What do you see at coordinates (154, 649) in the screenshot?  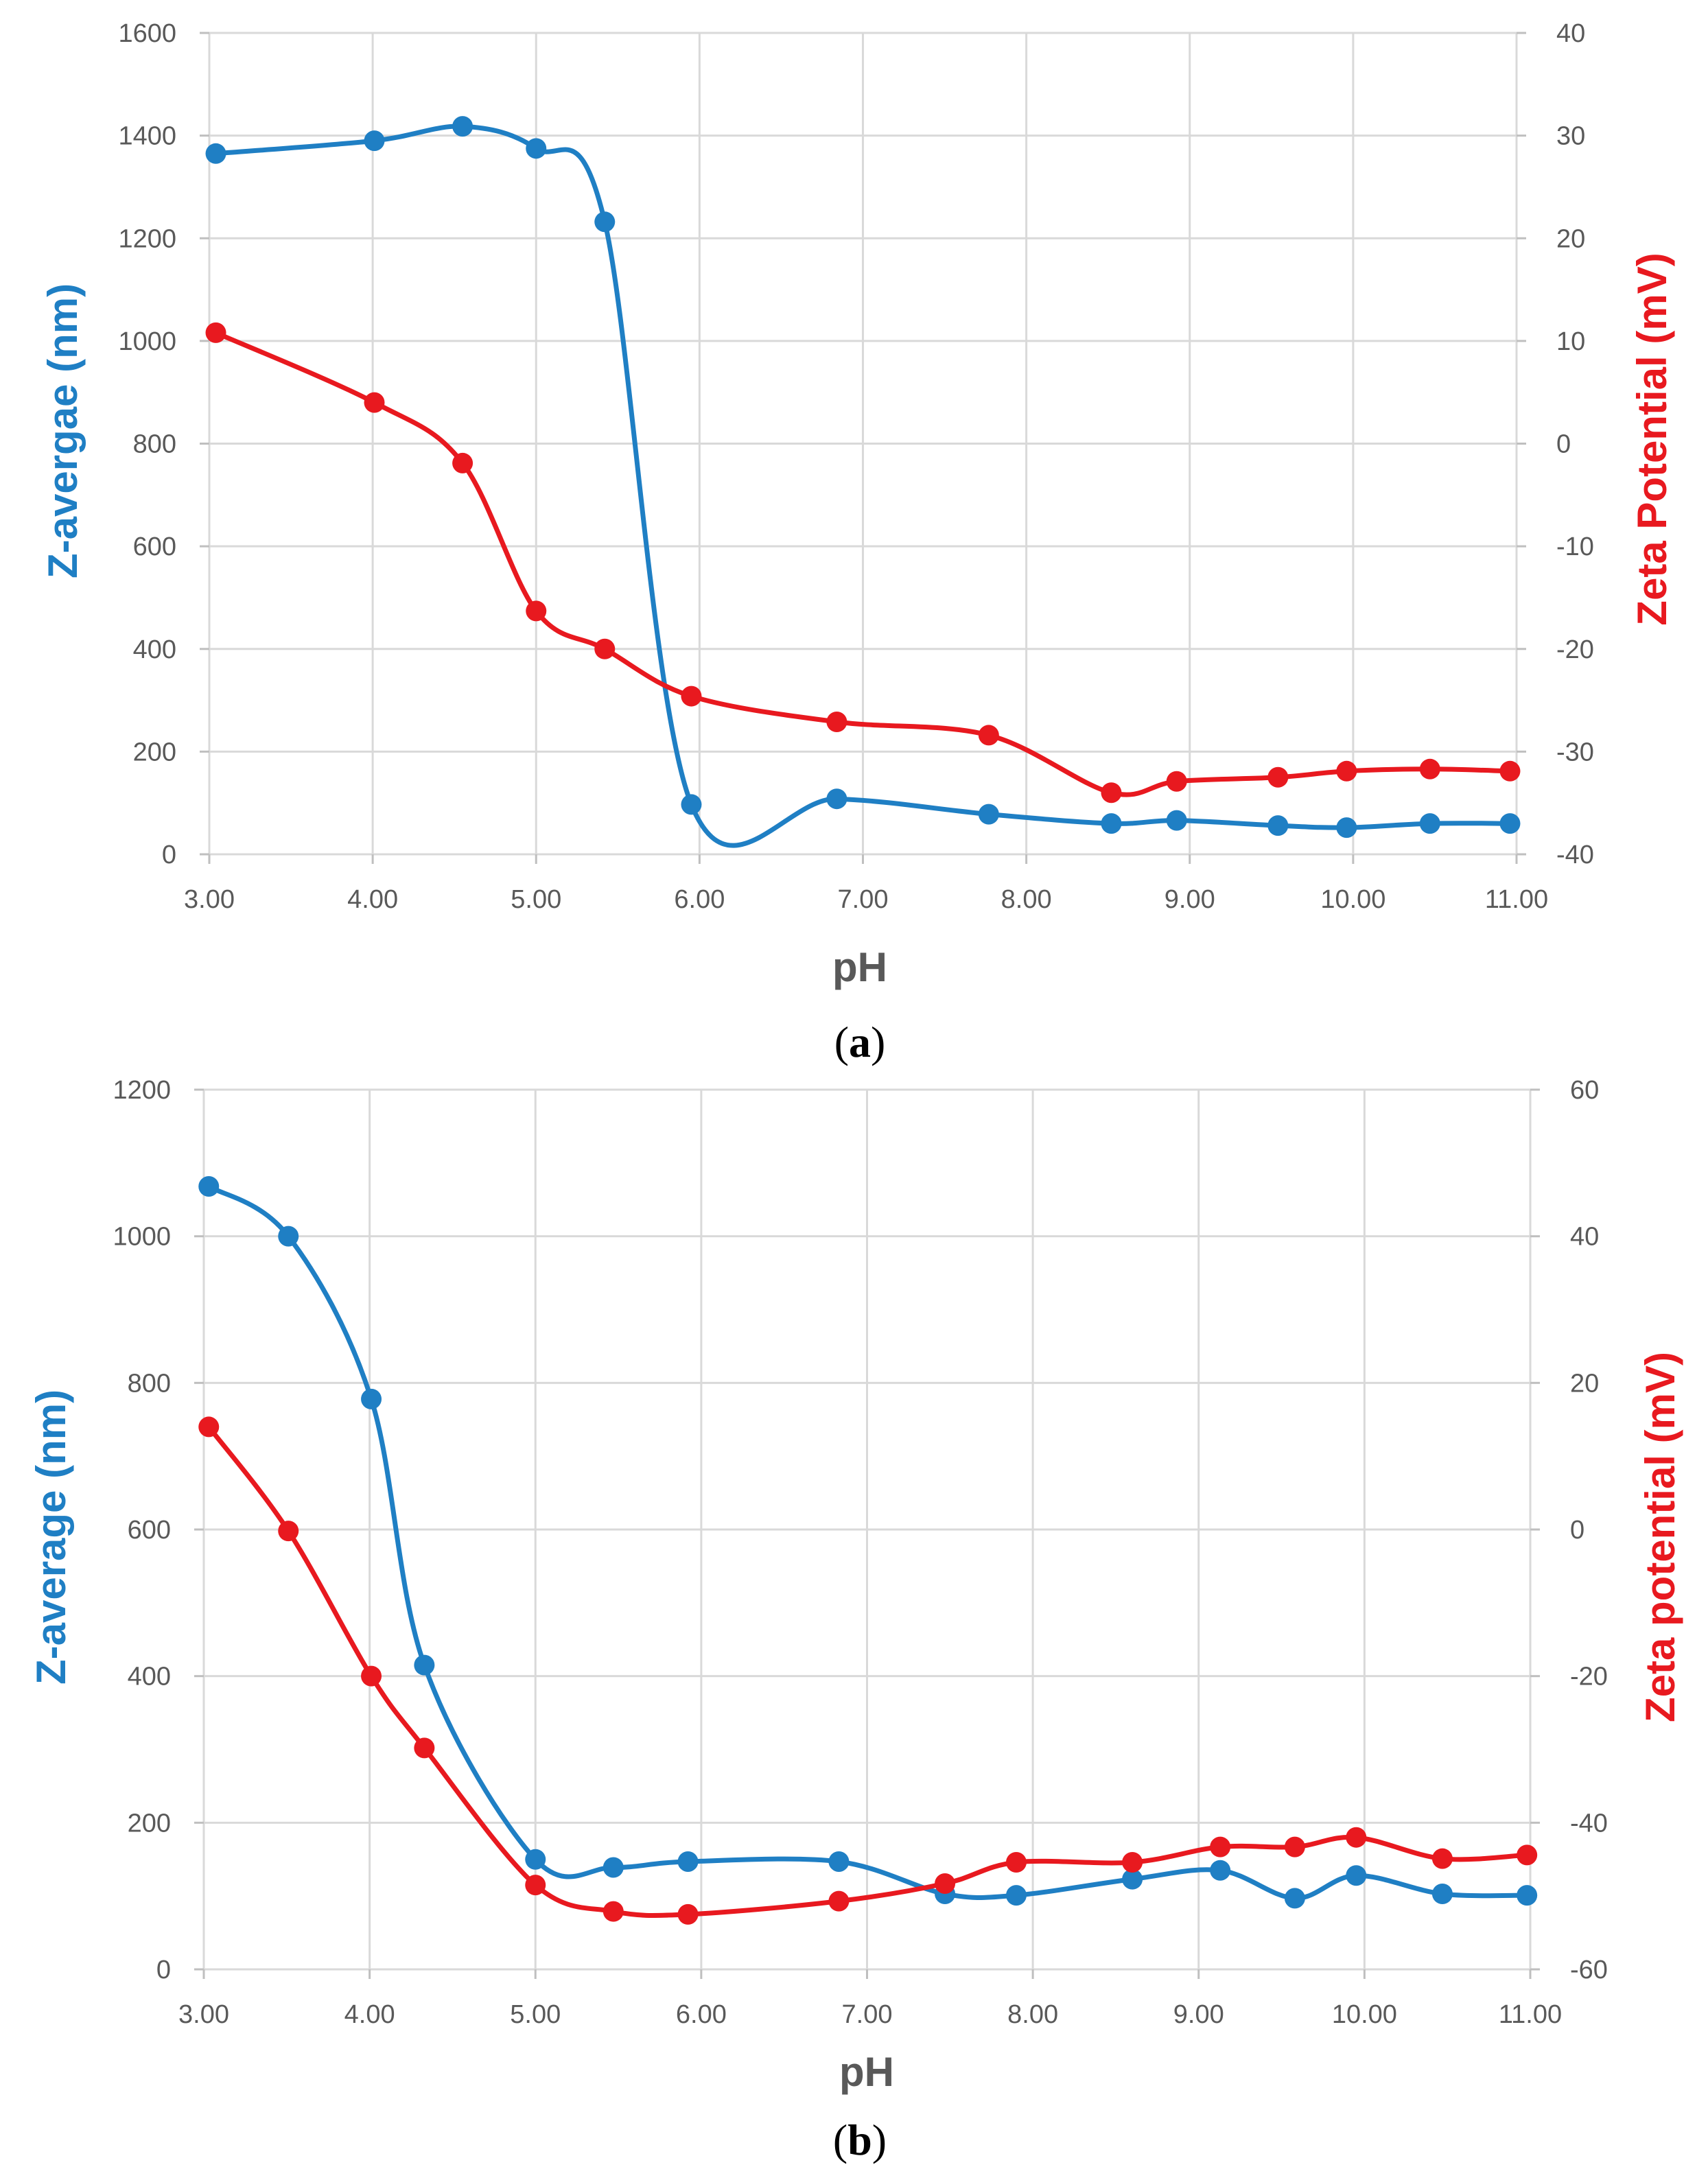 I see `chart-a-left-tick-label: 400` at bounding box center [154, 649].